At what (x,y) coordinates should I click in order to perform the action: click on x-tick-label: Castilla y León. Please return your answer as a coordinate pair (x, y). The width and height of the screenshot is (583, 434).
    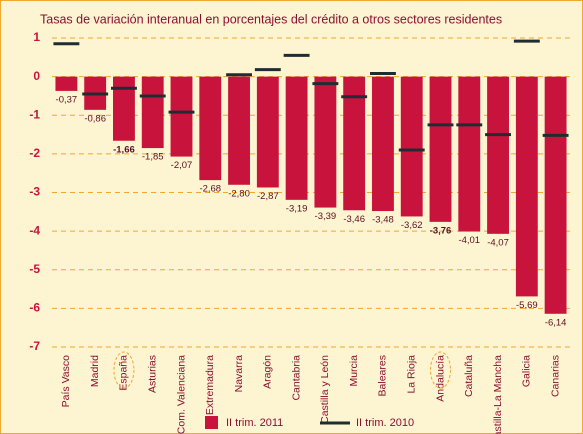
    Looking at the image, I should click on (325, 389).